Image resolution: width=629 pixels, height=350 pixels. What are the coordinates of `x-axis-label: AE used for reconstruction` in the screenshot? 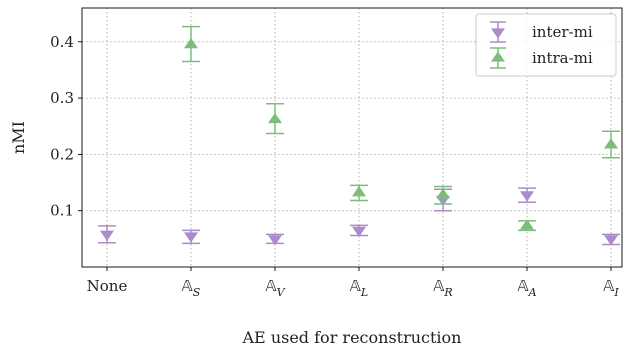 It's located at (352, 337).